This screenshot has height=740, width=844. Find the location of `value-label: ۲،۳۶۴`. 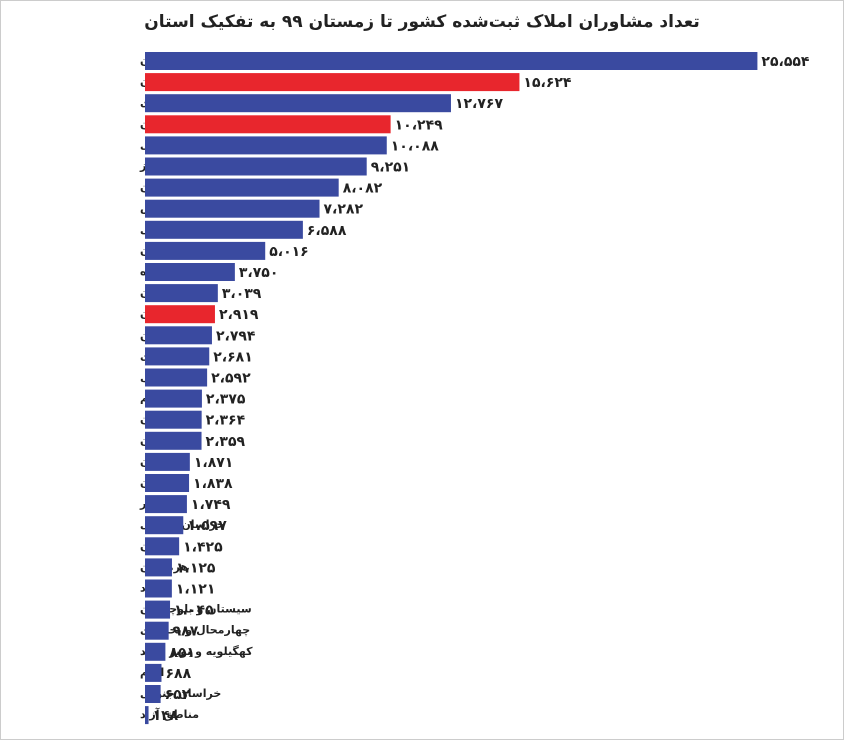

value-label: ۲،۳۶۴ is located at coordinates (226, 421).